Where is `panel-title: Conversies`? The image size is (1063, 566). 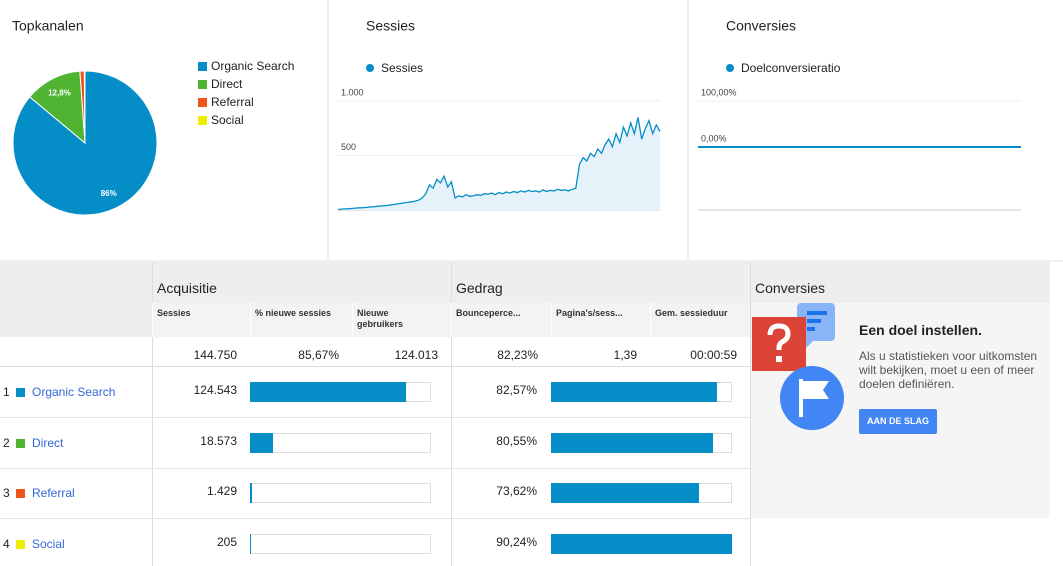
panel-title: Conversies is located at coordinates (761, 26).